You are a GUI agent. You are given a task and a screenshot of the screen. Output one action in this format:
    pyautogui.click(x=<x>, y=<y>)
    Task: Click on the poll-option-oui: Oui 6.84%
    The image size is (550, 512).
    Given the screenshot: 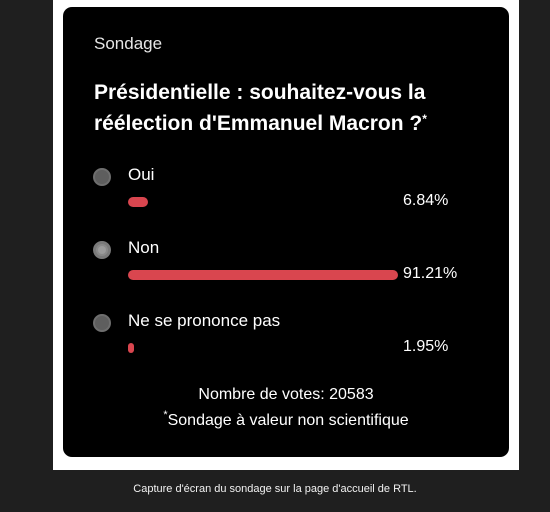 What is the action you would take?
    pyautogui.click(x=298, y=196)
    